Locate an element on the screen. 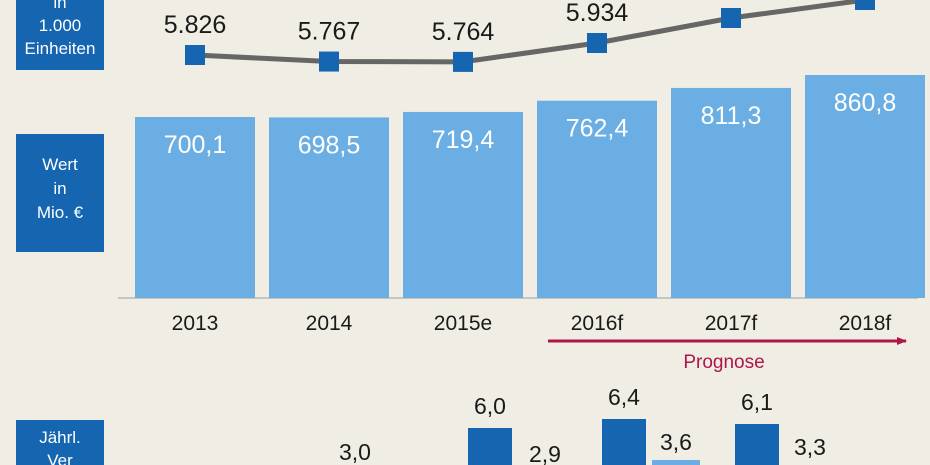 The image size is (930, 465). units-line is located at coordinates (530, 32).